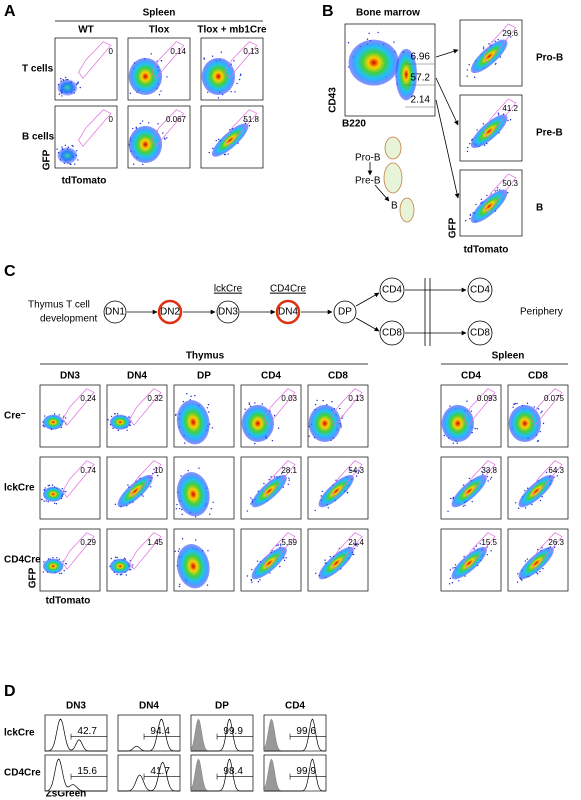 Image resolution: width=581 pixels, height=800 pixels. I want to click on node-label: DN4, so click(288, 312).